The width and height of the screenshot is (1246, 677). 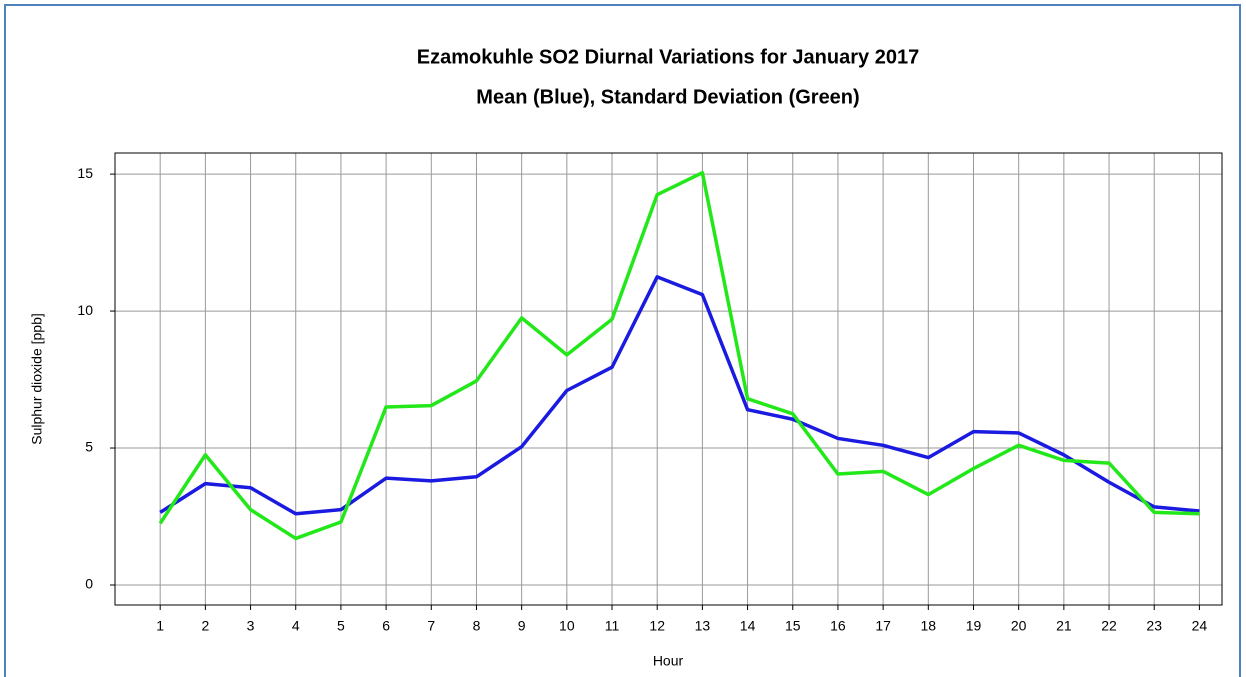 What do you see at coordinates (431, 626) in the screenshot?
I see `x-tick-label: 7` at bounding box center [431, 626].